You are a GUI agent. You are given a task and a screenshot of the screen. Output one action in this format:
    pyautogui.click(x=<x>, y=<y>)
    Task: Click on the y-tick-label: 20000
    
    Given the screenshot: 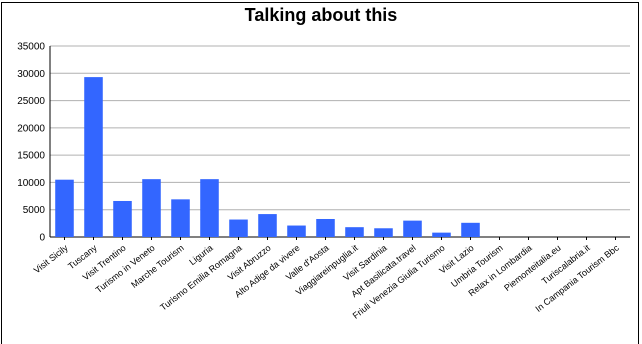 What is the action you would take?
    pyautogui.click(x=31, y=128)
    